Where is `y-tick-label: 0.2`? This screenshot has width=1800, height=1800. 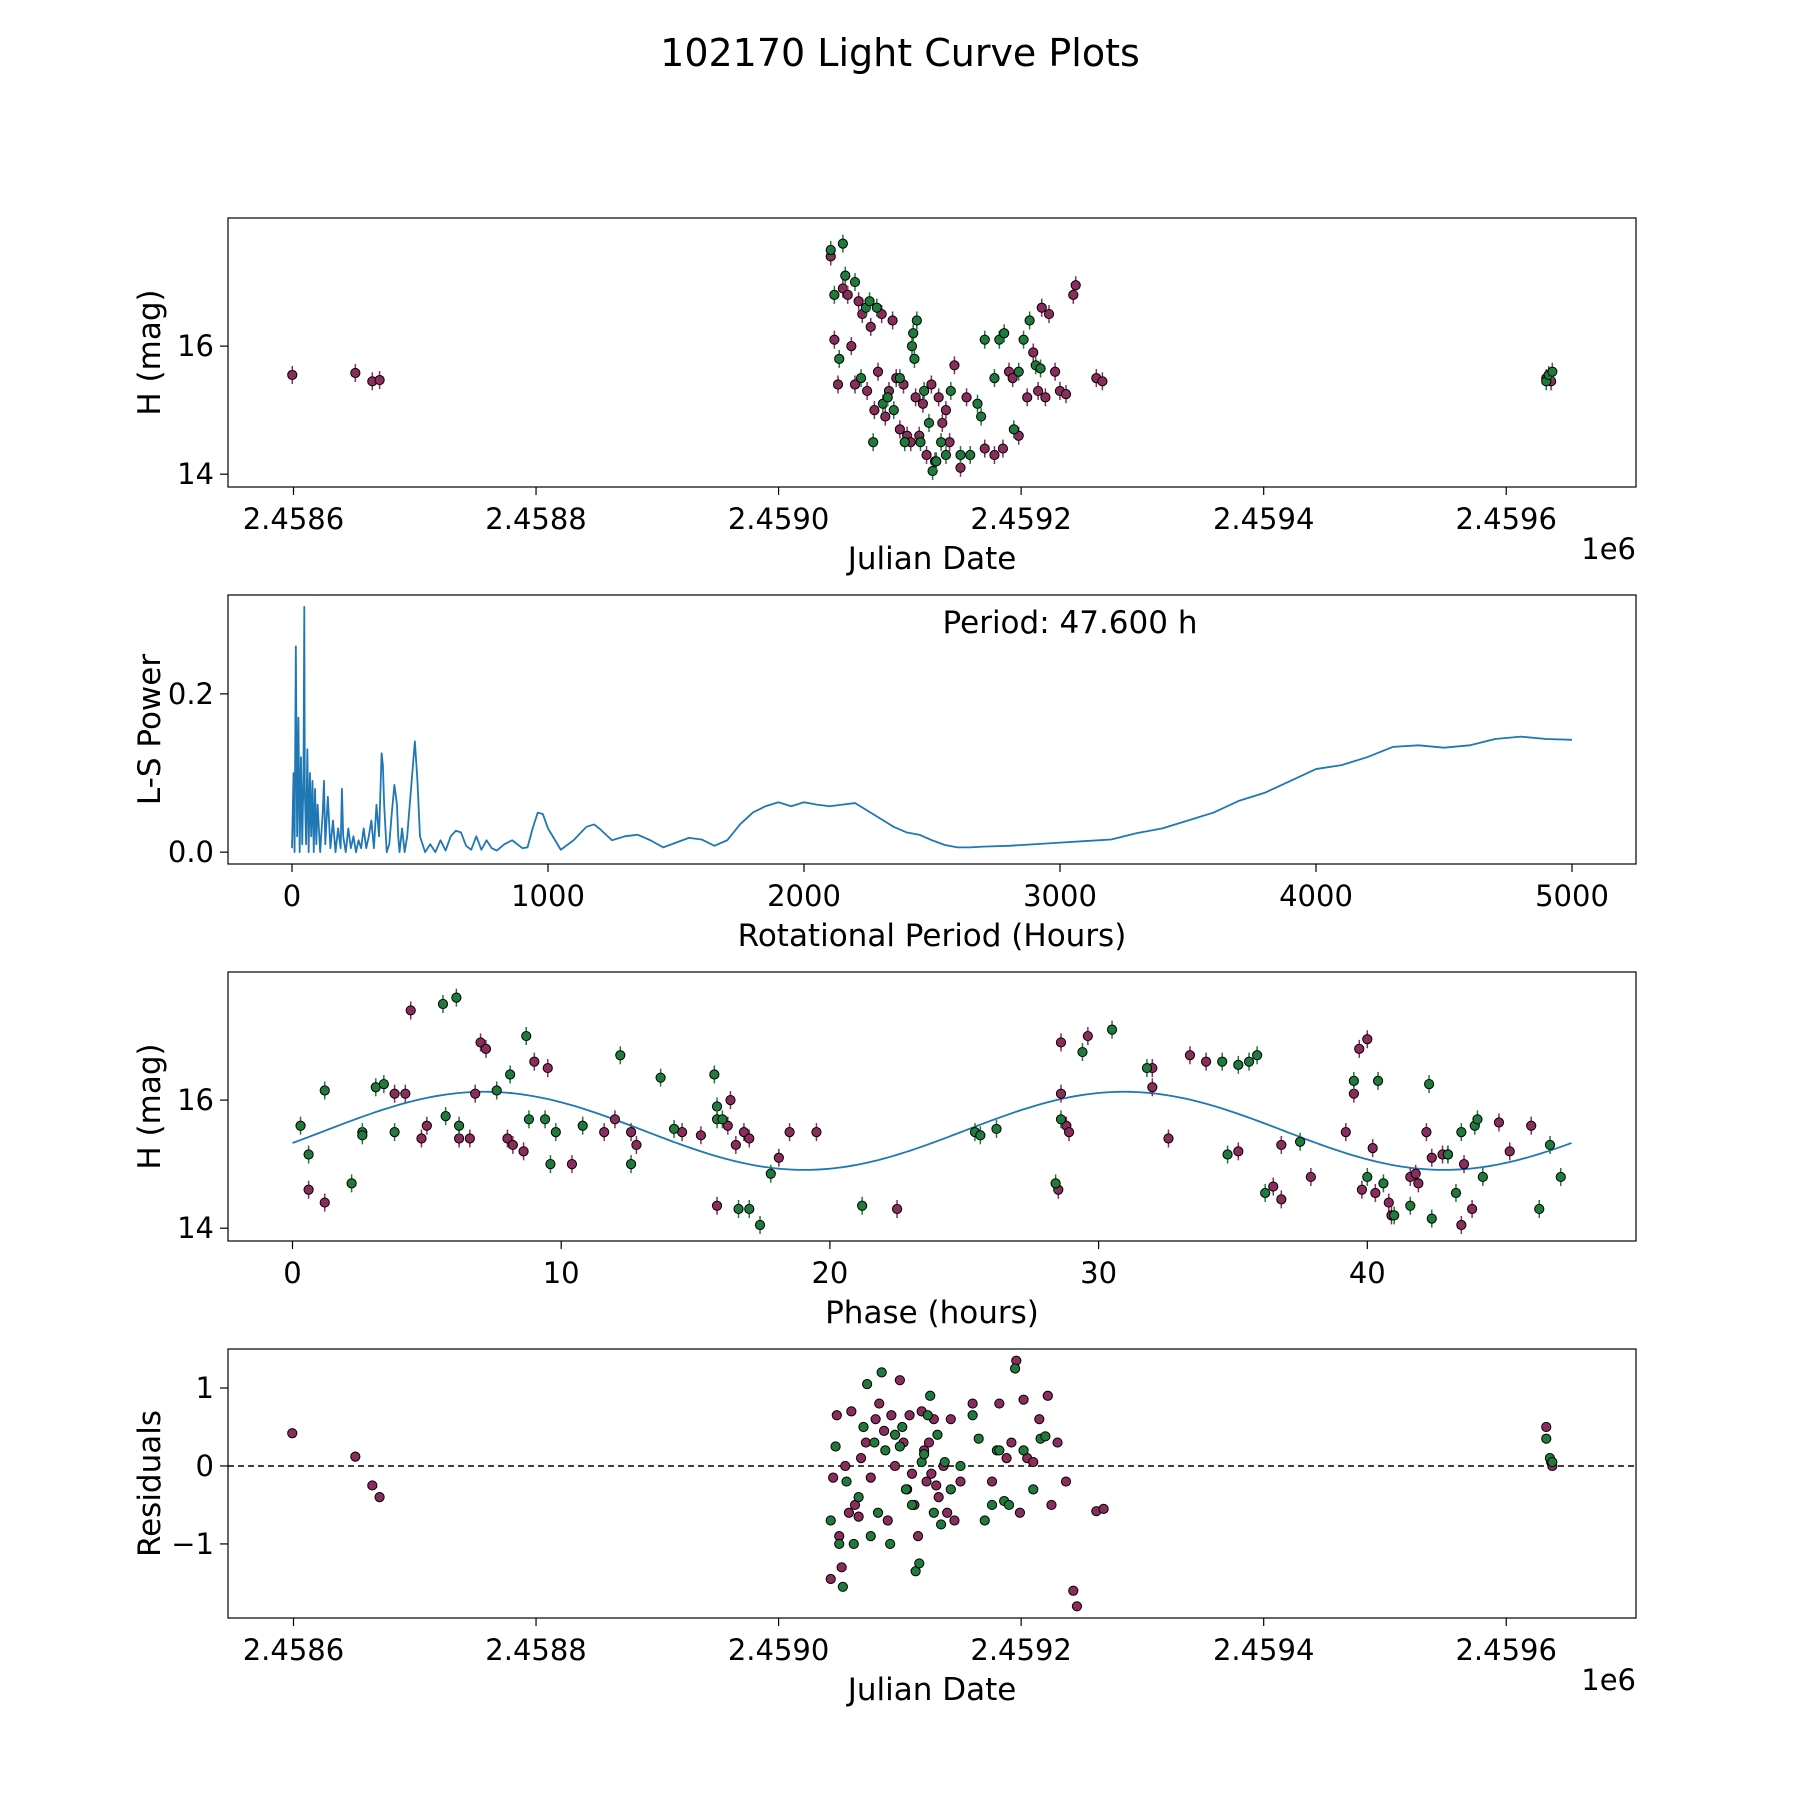
y-tick-label: 0.2 is located at coordinates (191, 694).